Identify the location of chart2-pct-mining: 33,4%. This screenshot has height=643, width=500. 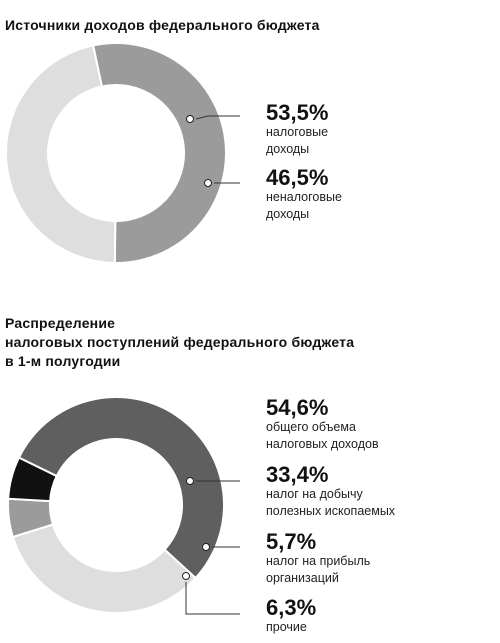
(297, 474).